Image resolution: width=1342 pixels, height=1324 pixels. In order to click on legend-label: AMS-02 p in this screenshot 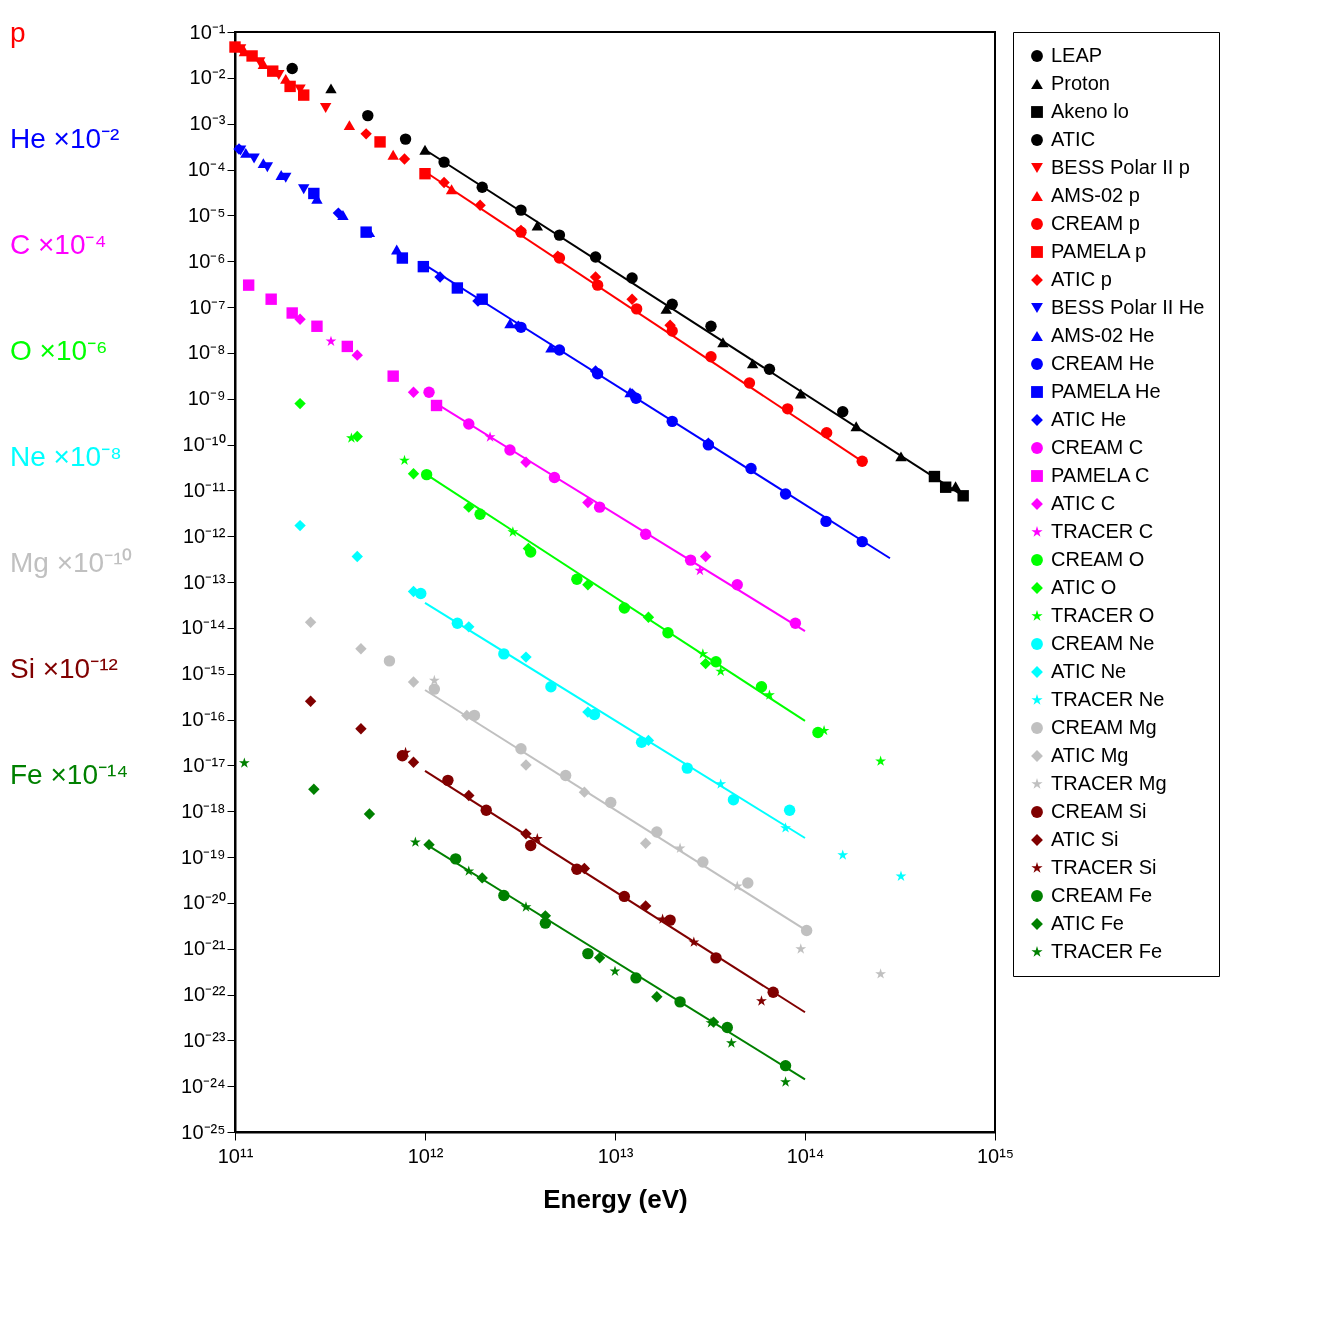, I will do `click(1095, 195)`.